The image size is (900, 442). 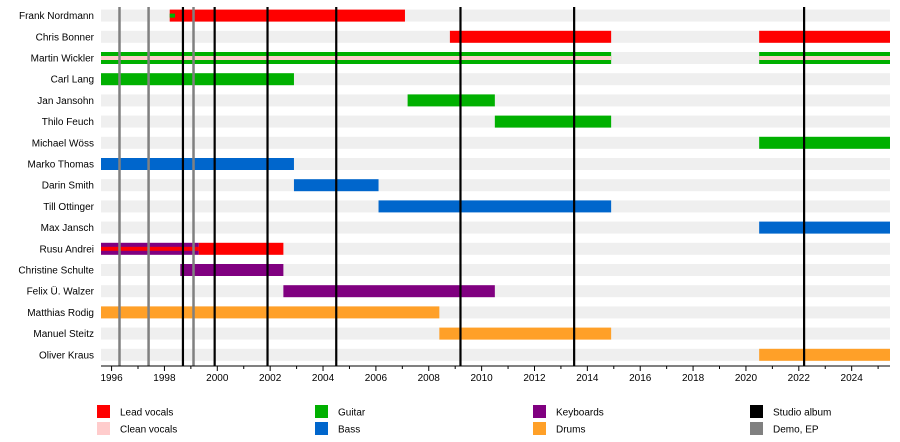 I want to click on legend-label-lead-vocals: Lead vocals, so click(x=146, y=413).